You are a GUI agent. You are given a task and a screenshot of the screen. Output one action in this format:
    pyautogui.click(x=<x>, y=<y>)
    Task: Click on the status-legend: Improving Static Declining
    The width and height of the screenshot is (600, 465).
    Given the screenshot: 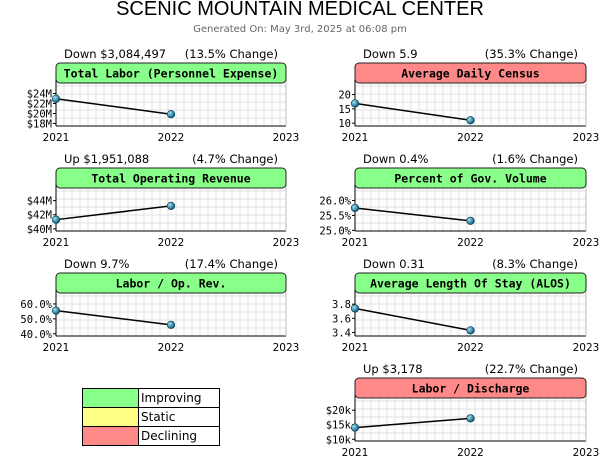 What is the action you would take?
    pyautogui.click(x=151, y=417)
    